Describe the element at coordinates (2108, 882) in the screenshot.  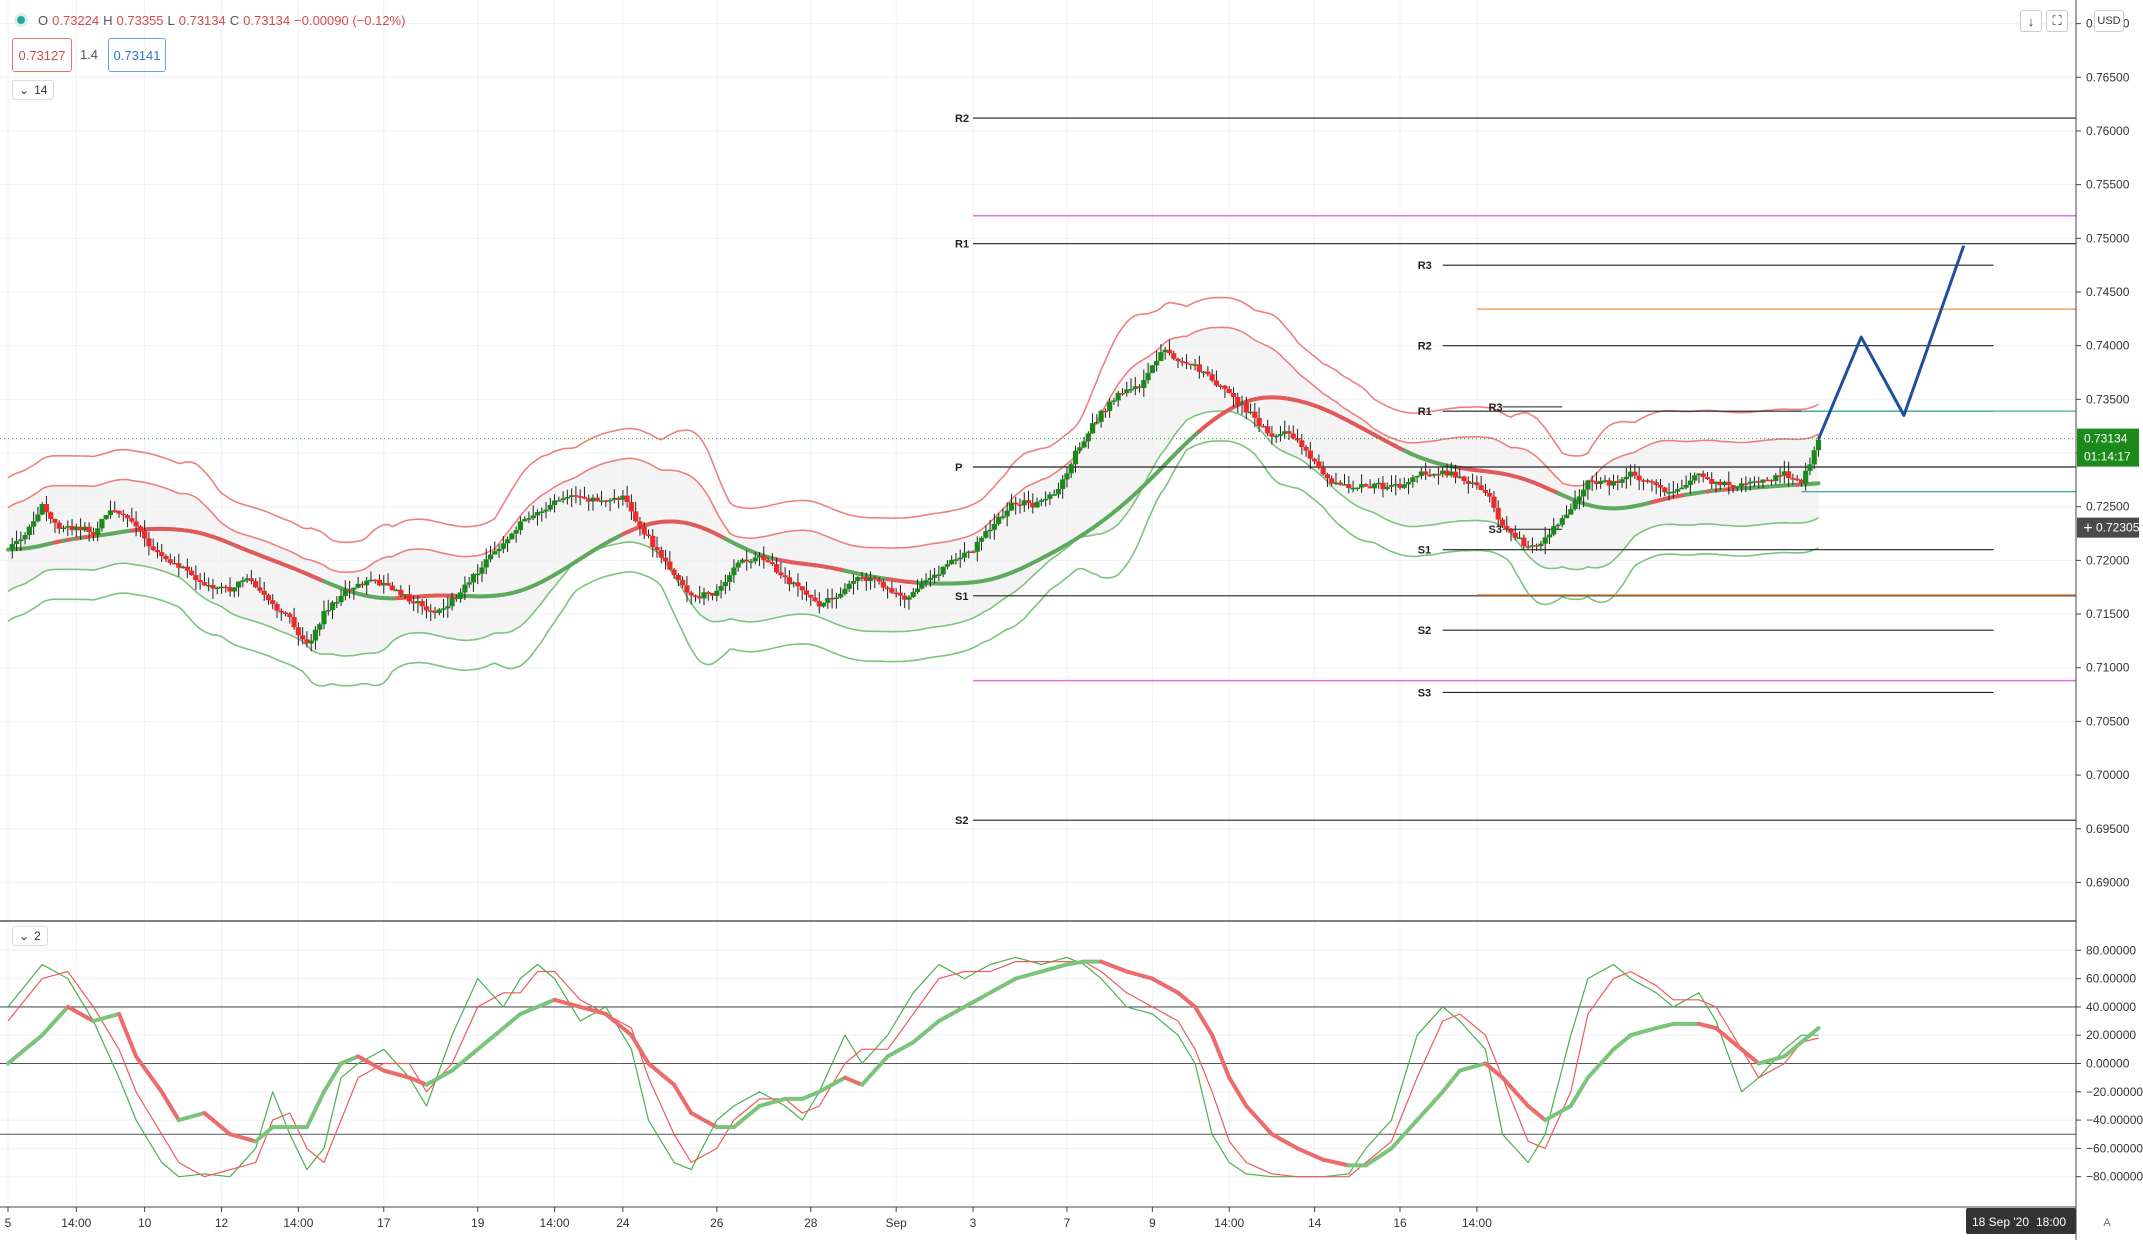
I see `price-tick-label: 0.69000` at that location.